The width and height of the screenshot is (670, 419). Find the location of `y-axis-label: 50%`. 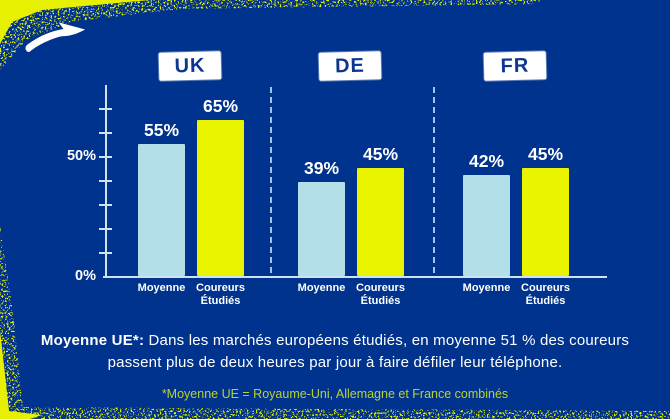

y-axis-label: 50% is located at coordinates (81, 156).